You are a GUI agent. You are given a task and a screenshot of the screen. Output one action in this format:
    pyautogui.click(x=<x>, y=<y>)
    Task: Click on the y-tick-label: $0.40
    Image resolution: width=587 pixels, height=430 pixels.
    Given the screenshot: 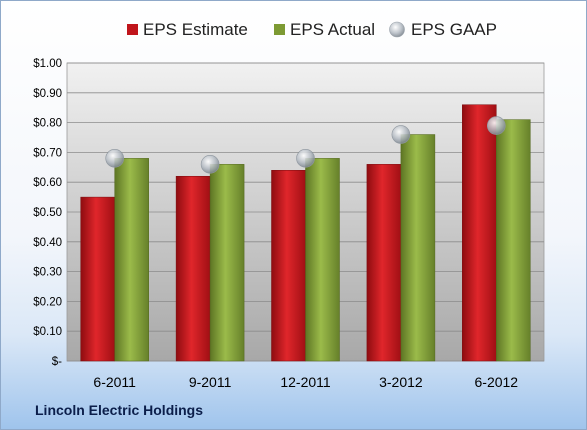 What is the action you would take?
    pyautogui.click(x=47, y=243)
    